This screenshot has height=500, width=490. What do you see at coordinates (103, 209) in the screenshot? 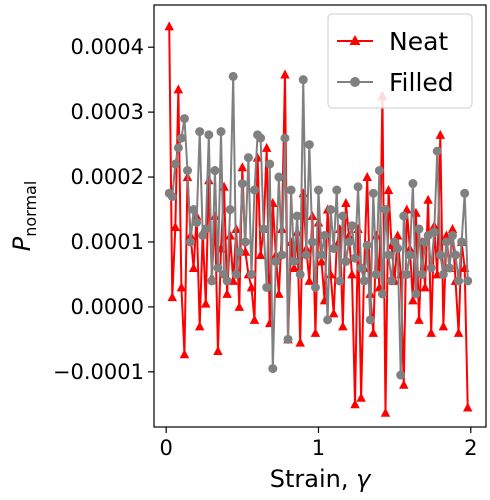
I see `y-axis-ticks: −0.0001 0.0000 0.0001 0.0002 0.0003 0.0004` at bounding box center [103, 209].